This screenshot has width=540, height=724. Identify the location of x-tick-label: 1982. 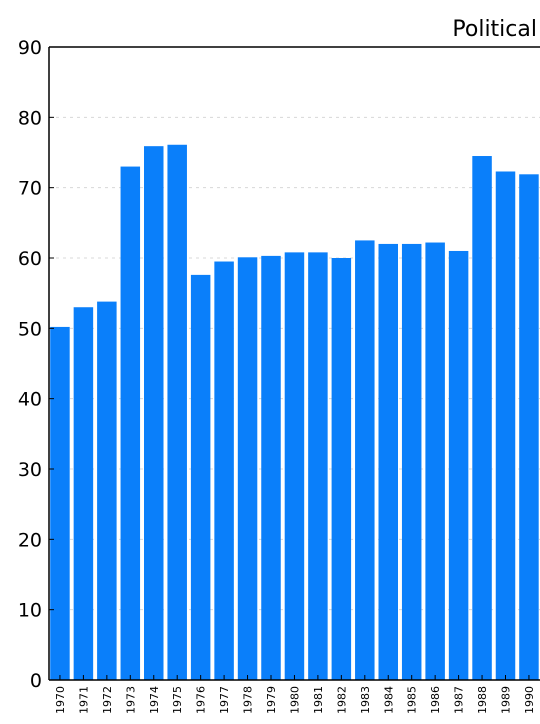
(341, 700).